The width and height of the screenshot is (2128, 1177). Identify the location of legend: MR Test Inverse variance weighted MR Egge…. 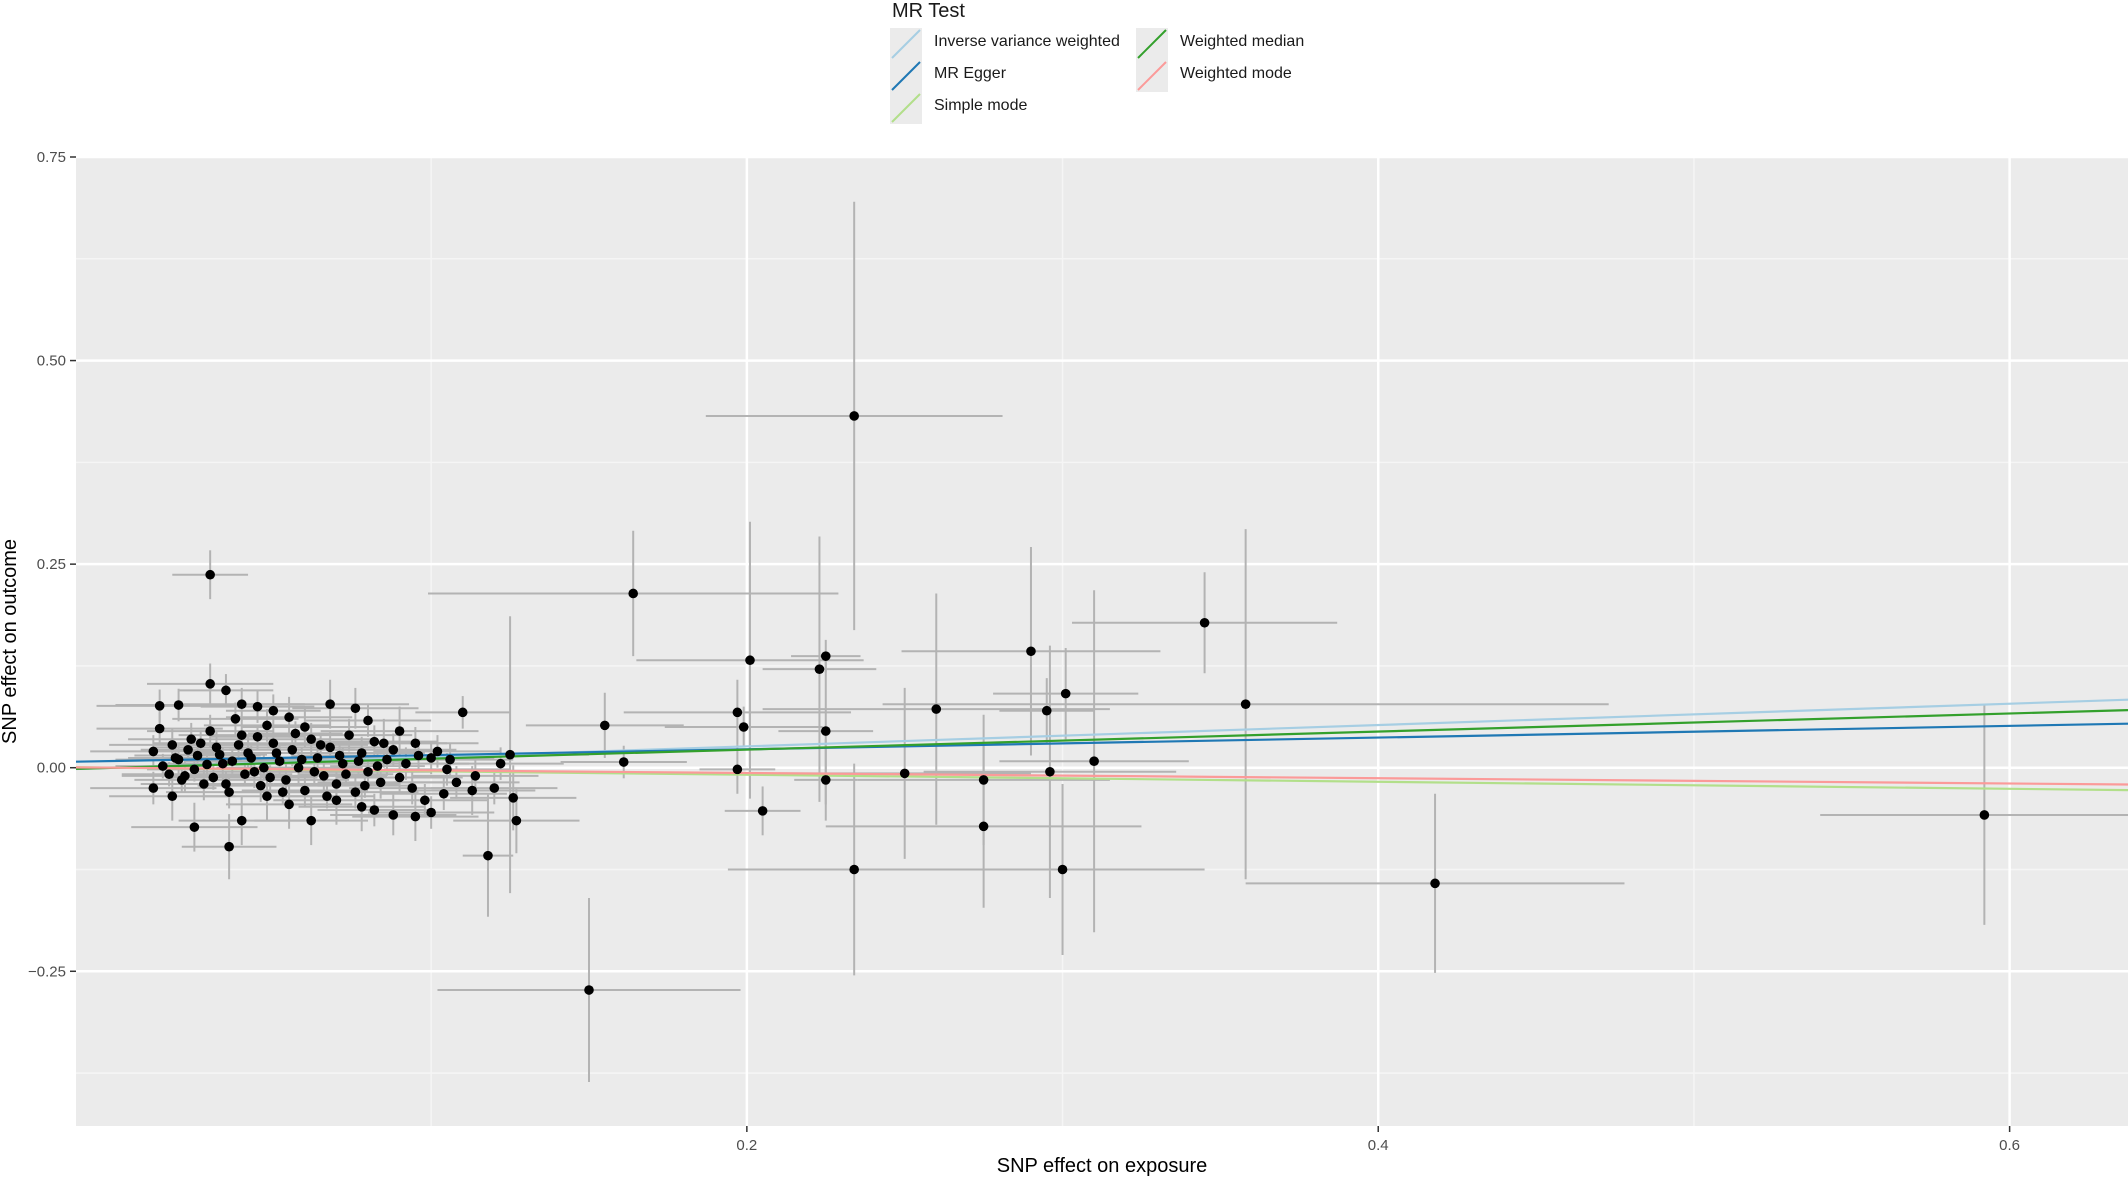
(1120, 65).